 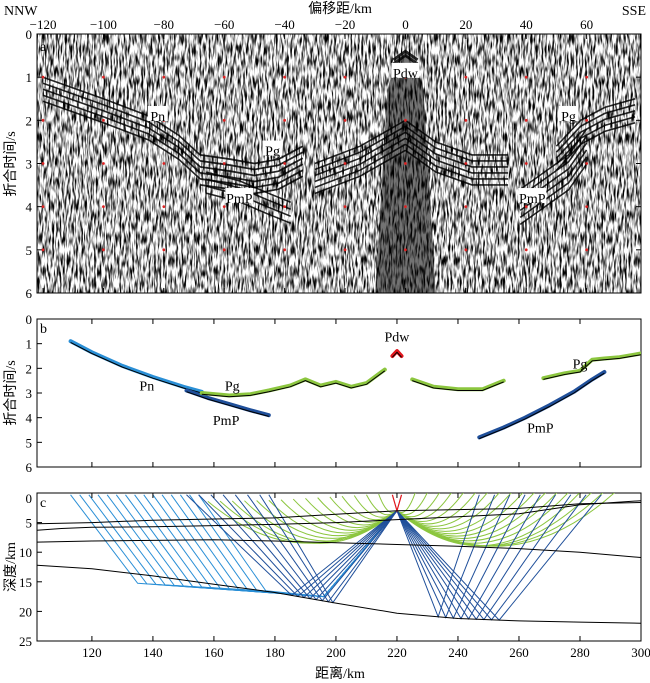 What do you see at coordinates (29, 523) in the screenshot?
I see `panel-c-ytick-label: 5` at bounding box center [29, 523].